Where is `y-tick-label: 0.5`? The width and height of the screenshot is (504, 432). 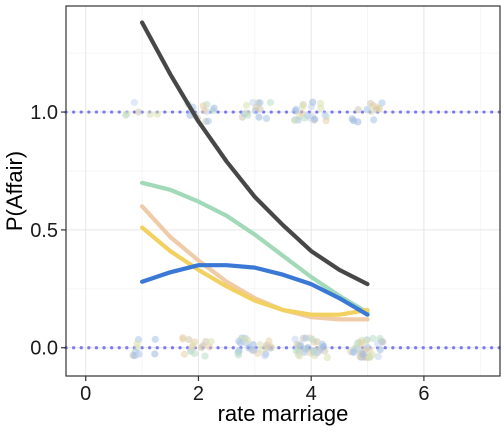
y-tick-label: 0.5 is located at coordinates (44, 231).